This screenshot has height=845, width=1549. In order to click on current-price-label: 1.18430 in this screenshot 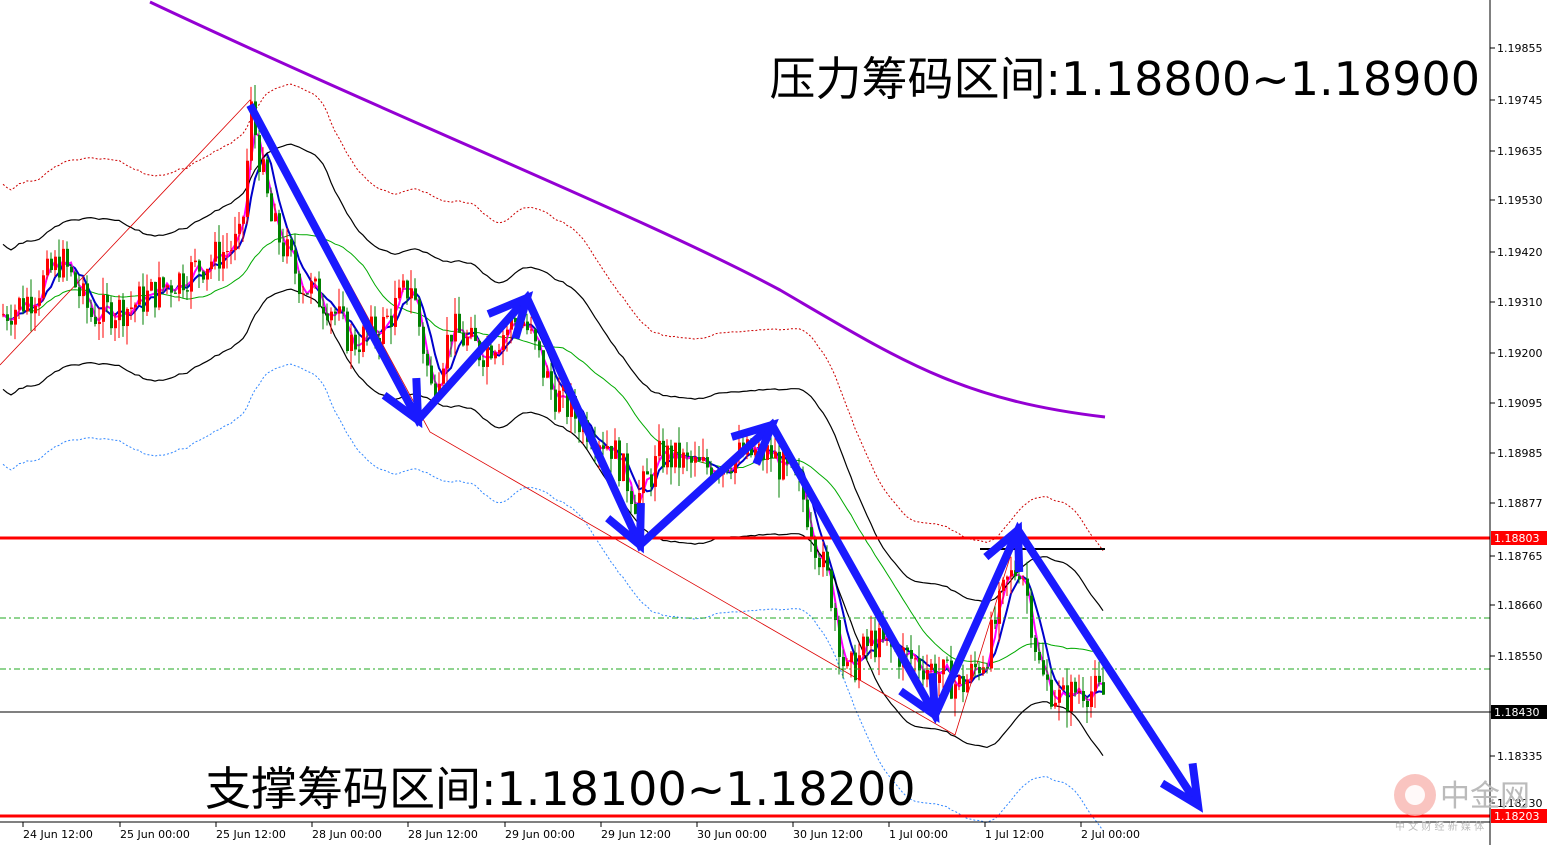, I will do `click(1517, 712)`.